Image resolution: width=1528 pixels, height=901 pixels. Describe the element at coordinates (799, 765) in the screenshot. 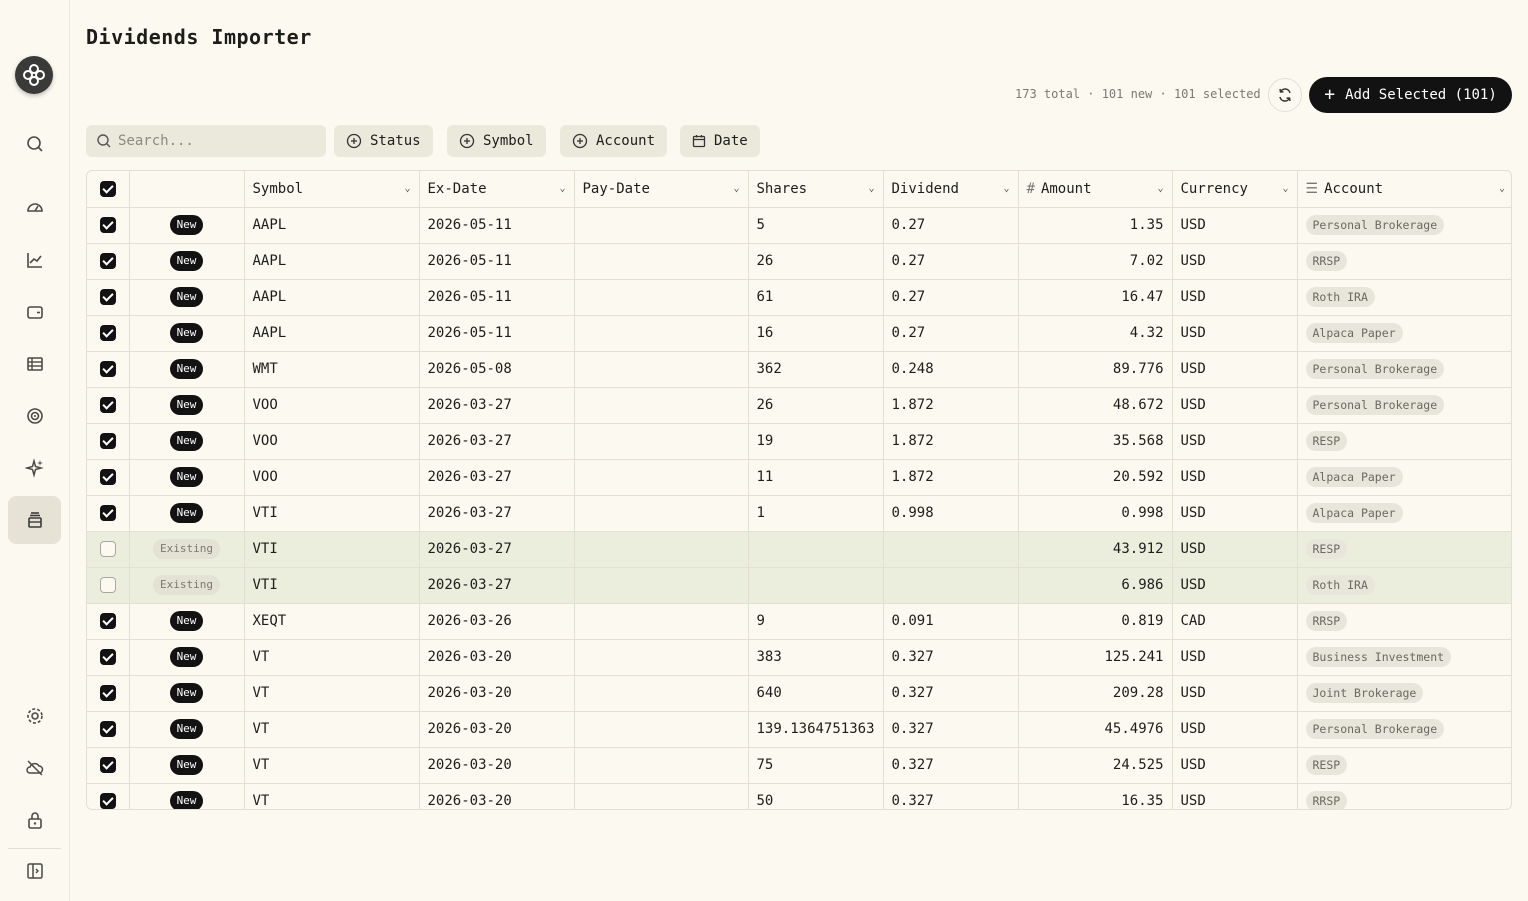

I see `table-row: New VT 2026-03-20 75 0.327 24.525 USD RESP` at that location.